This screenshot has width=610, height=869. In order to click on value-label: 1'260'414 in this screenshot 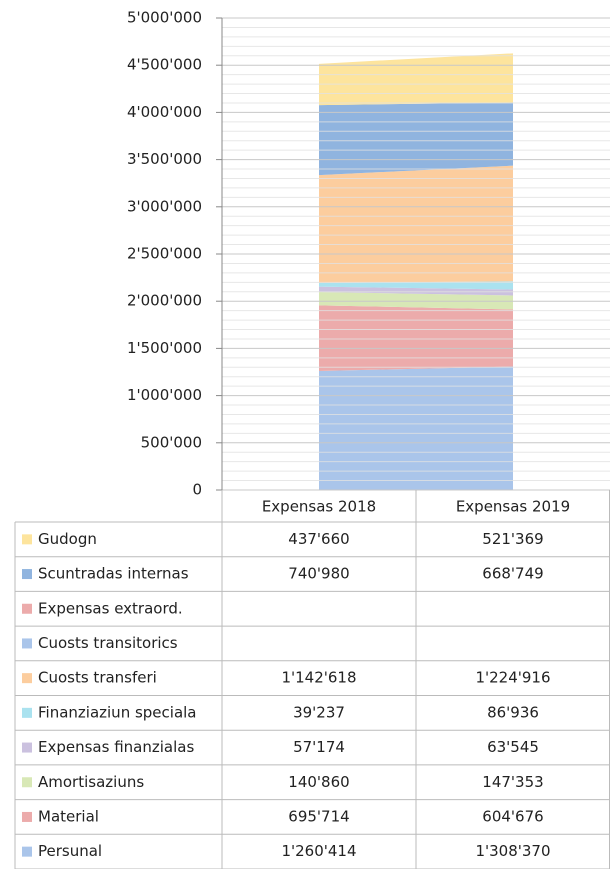, I will do `click(318, 851)`.